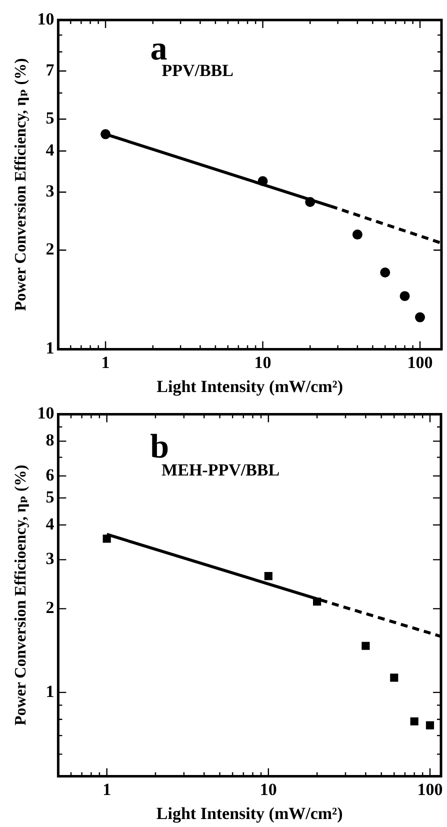 This screenshot has height=827, width=447. I want to click on annotation: PPV/BBL, so click(198, 70).